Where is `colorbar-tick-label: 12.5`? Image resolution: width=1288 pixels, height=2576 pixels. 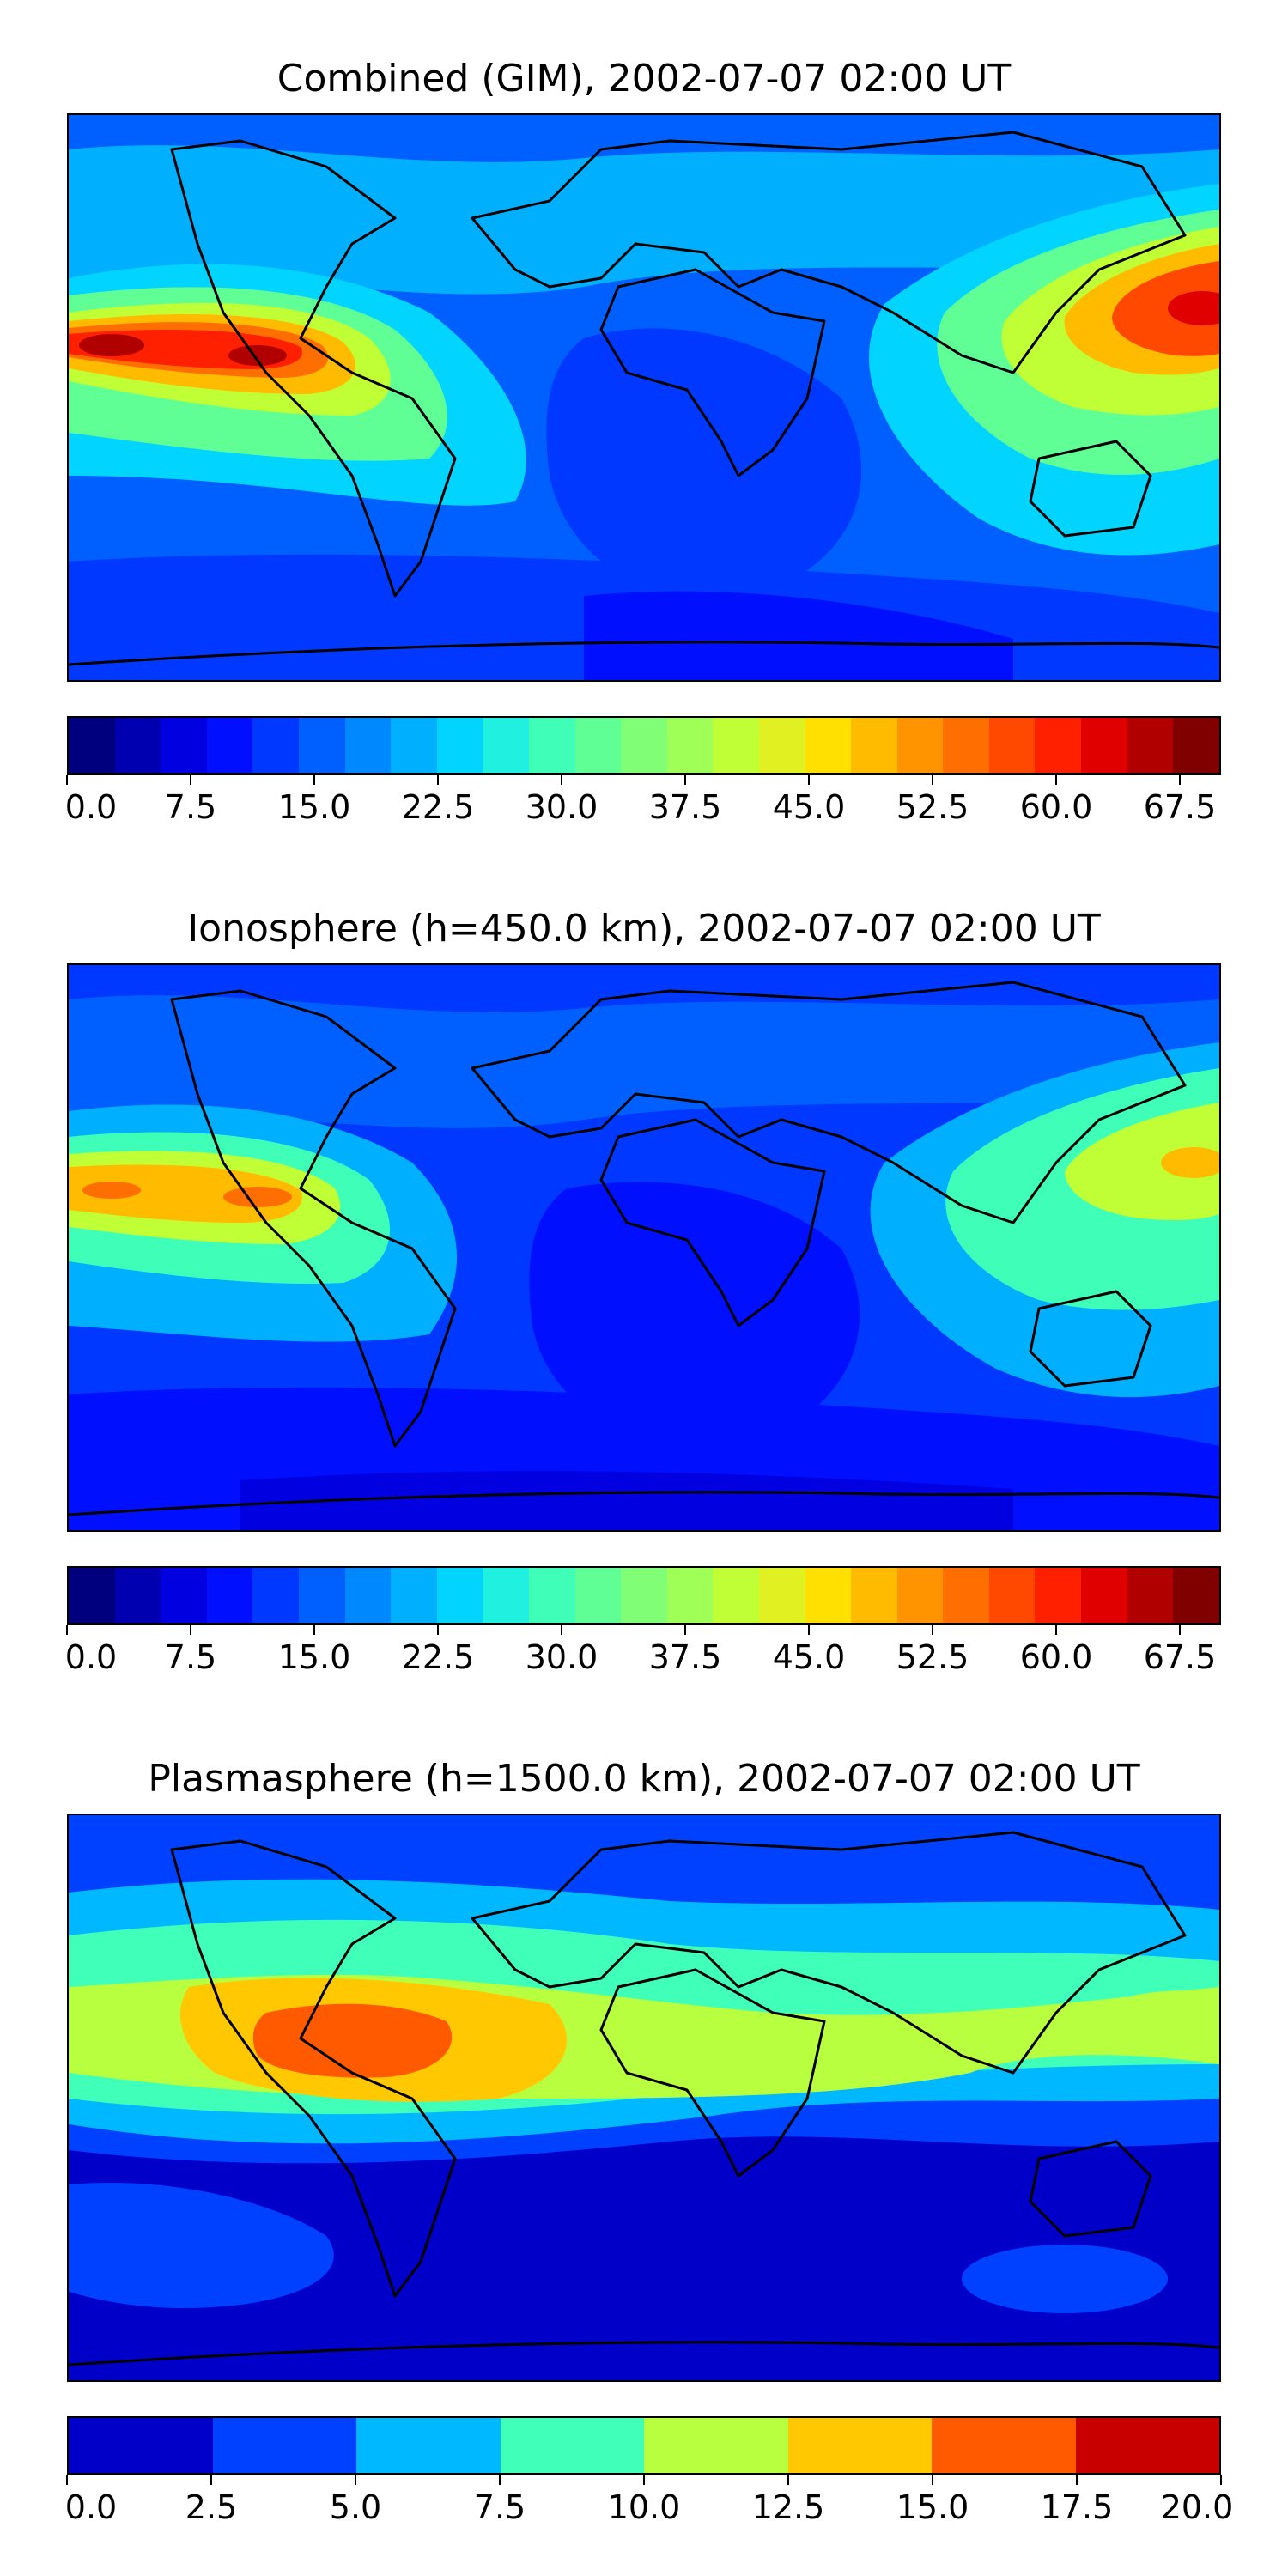 colorbar-tick-label: 12.5 is located at coordinates (788, 2507).